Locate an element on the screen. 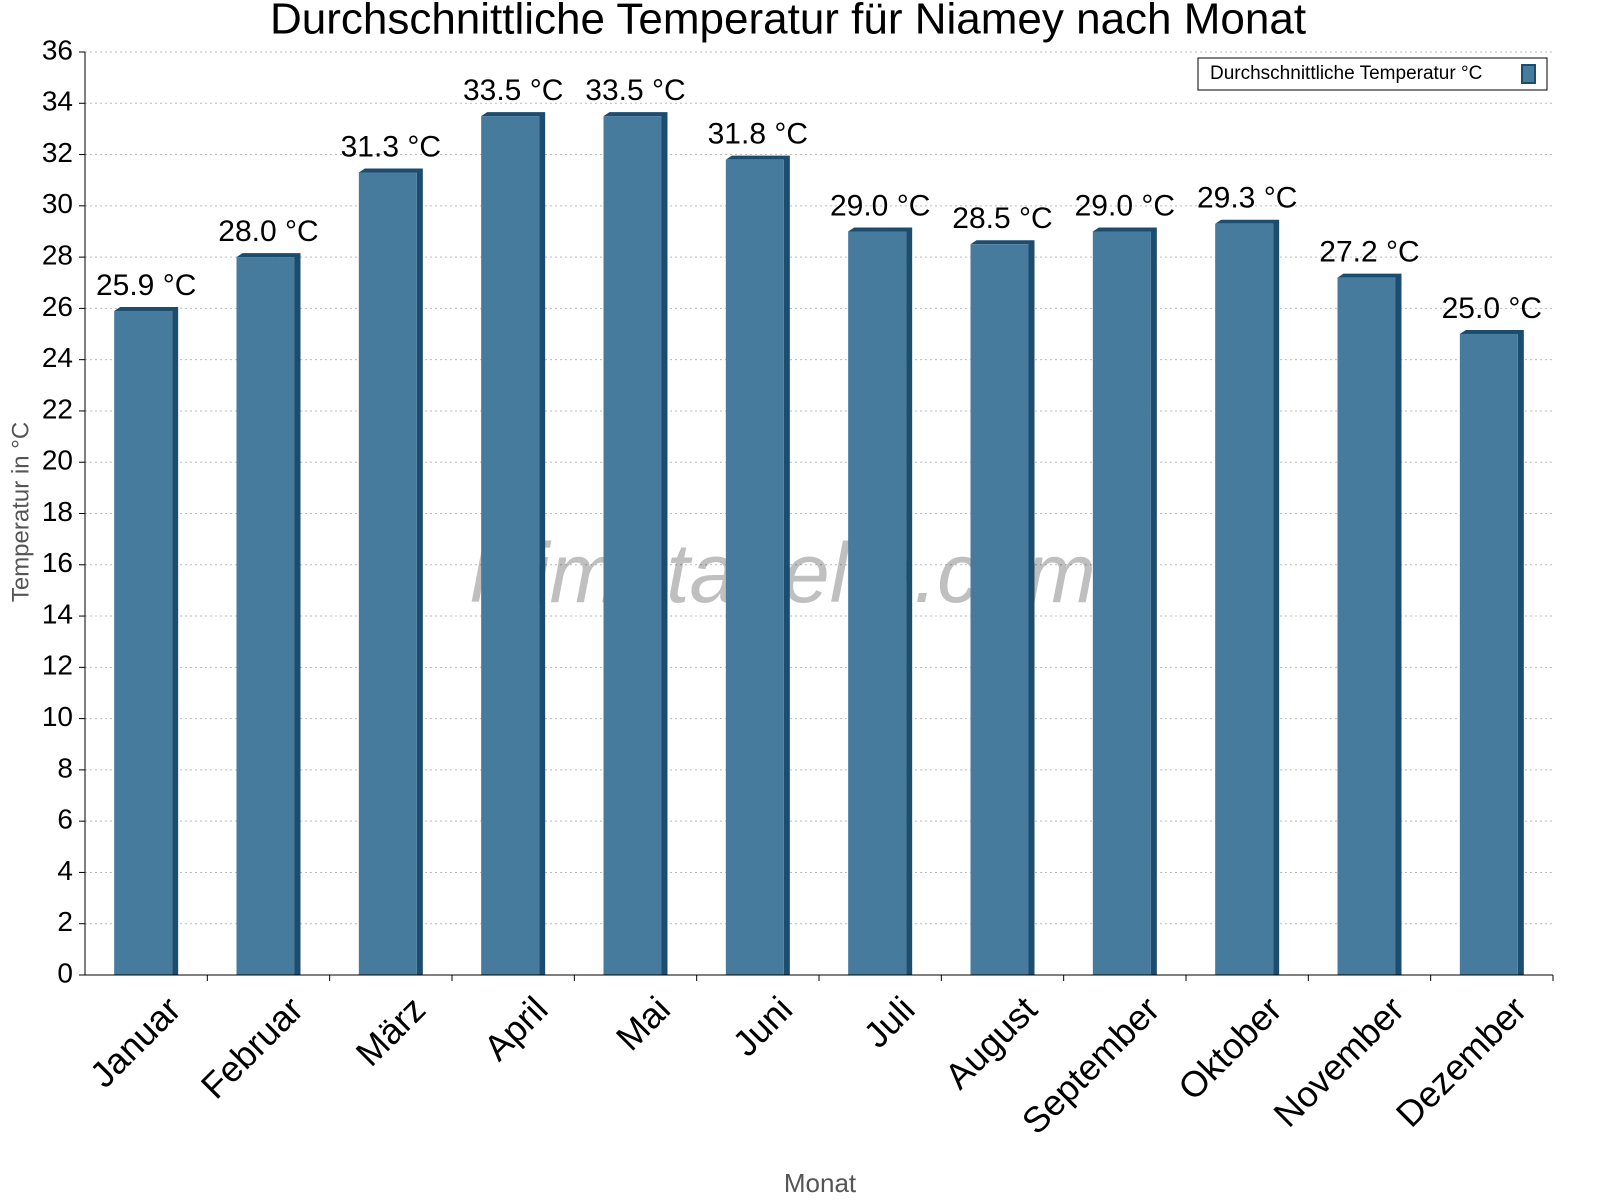  y-tick-label: 2 is located at coordinates (65, 921).